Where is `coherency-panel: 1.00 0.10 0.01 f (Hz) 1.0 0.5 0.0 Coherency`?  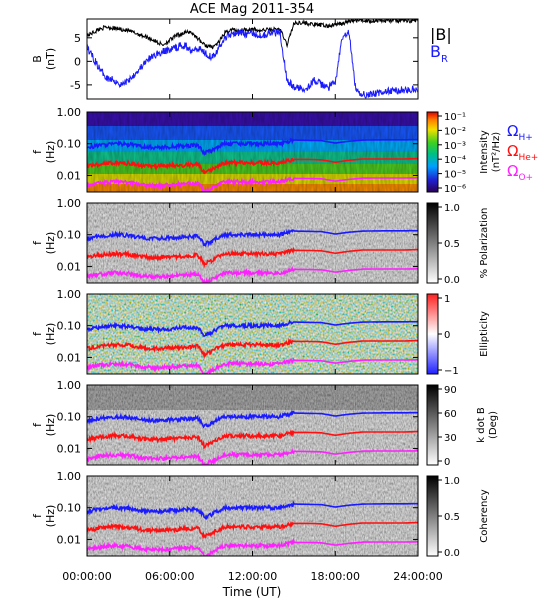
coherency-panel: 1.00 0.10 0.01 f (Hz) 1.0 0.5 0.0 Coherency is located at coordinates (260, 514).